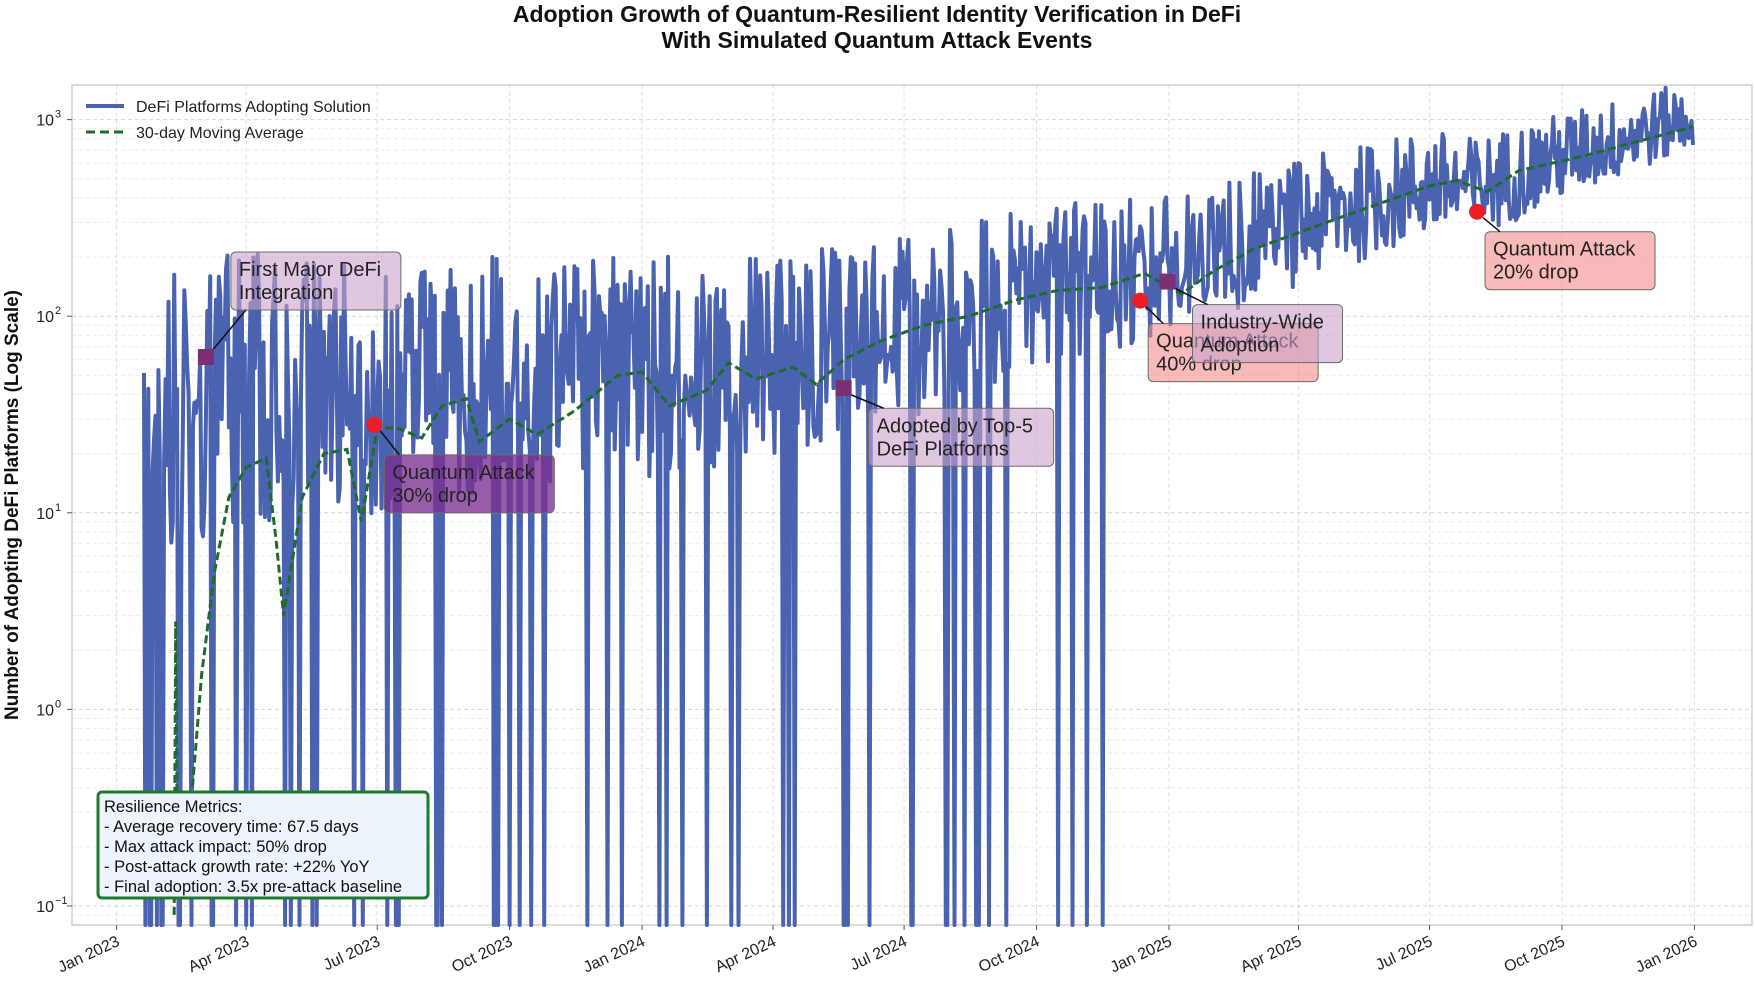  Describe the element at coordinates (955, 426) in the screenshot. I see `annotation-label-line-1: Adopted by Top-5` at that location.